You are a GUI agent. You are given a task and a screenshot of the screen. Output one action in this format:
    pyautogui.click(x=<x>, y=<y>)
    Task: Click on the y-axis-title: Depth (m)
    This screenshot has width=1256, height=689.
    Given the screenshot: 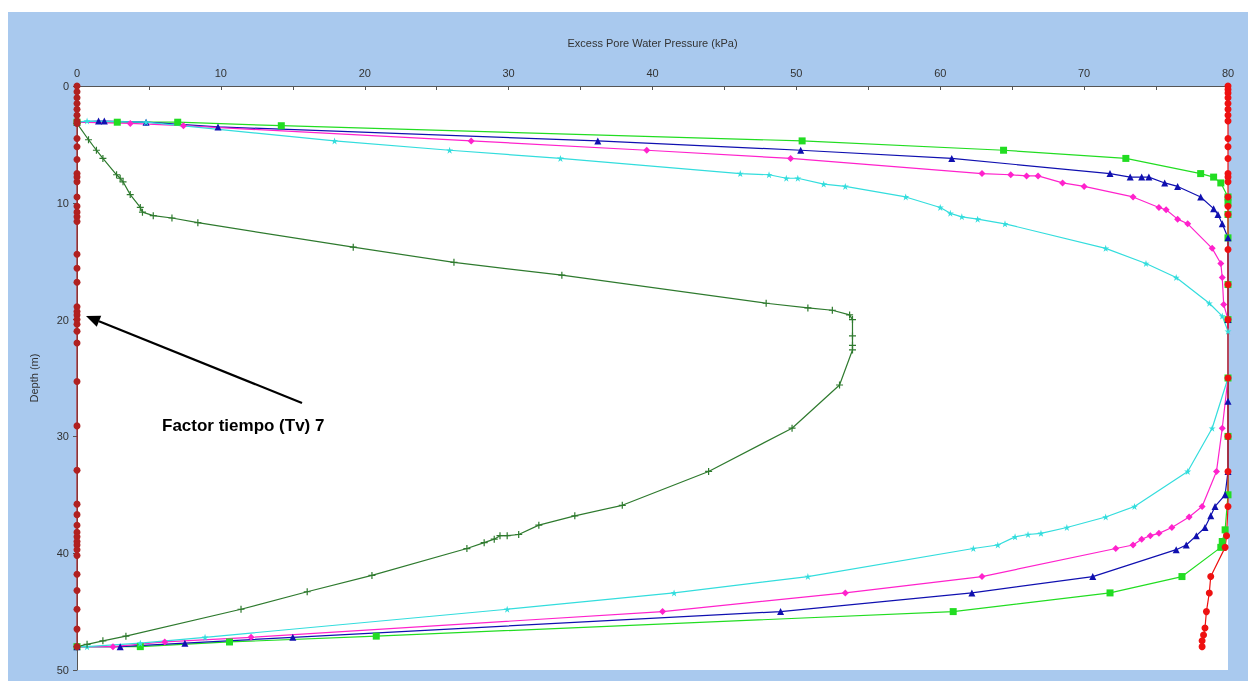 What is the action you would take?
    pyautogui.click(x=33, y=378)
    